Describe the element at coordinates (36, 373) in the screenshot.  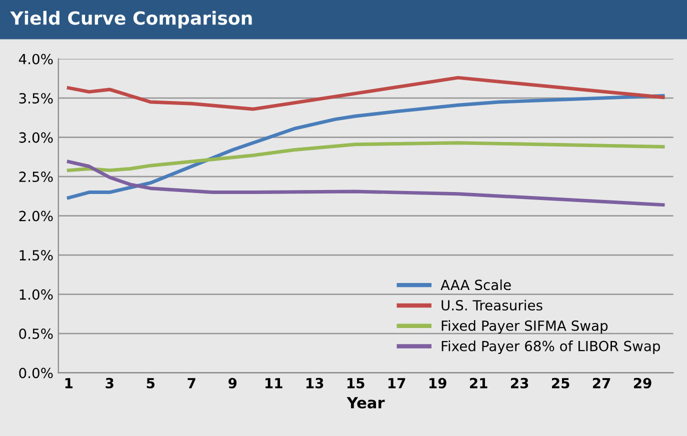
I see `y-tick-label: 0.0%` at that location.